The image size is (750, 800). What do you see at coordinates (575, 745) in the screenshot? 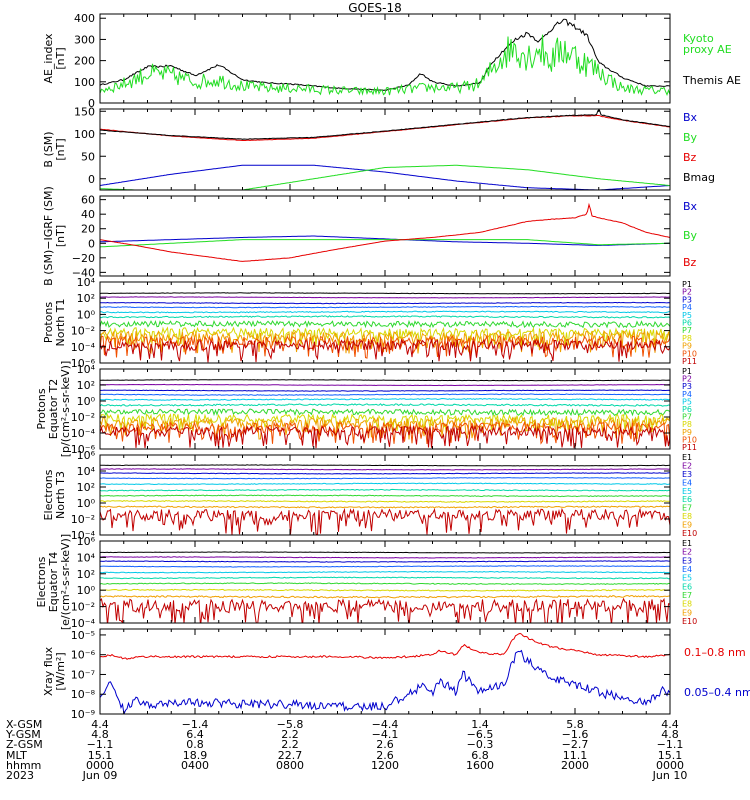
I see `ephemeris-value: −2.7` at bounding box center [575, 745].